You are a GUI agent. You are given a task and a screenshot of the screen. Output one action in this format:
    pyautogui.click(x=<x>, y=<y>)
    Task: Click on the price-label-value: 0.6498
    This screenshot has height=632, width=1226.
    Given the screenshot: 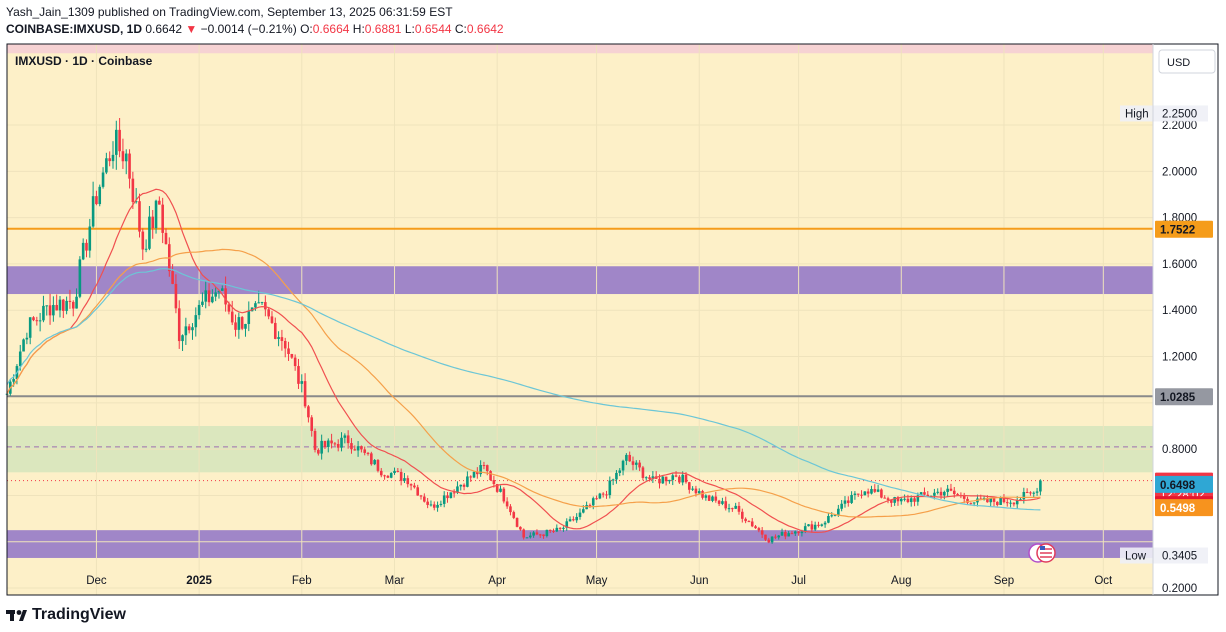 What is the action you would take?
    pyautogui.click(x=1178, y=486)
    